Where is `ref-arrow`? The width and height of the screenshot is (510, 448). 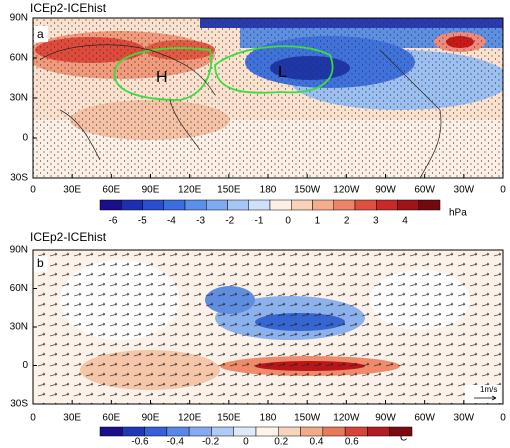 ref-arrow is located at coordinates (485, 398).